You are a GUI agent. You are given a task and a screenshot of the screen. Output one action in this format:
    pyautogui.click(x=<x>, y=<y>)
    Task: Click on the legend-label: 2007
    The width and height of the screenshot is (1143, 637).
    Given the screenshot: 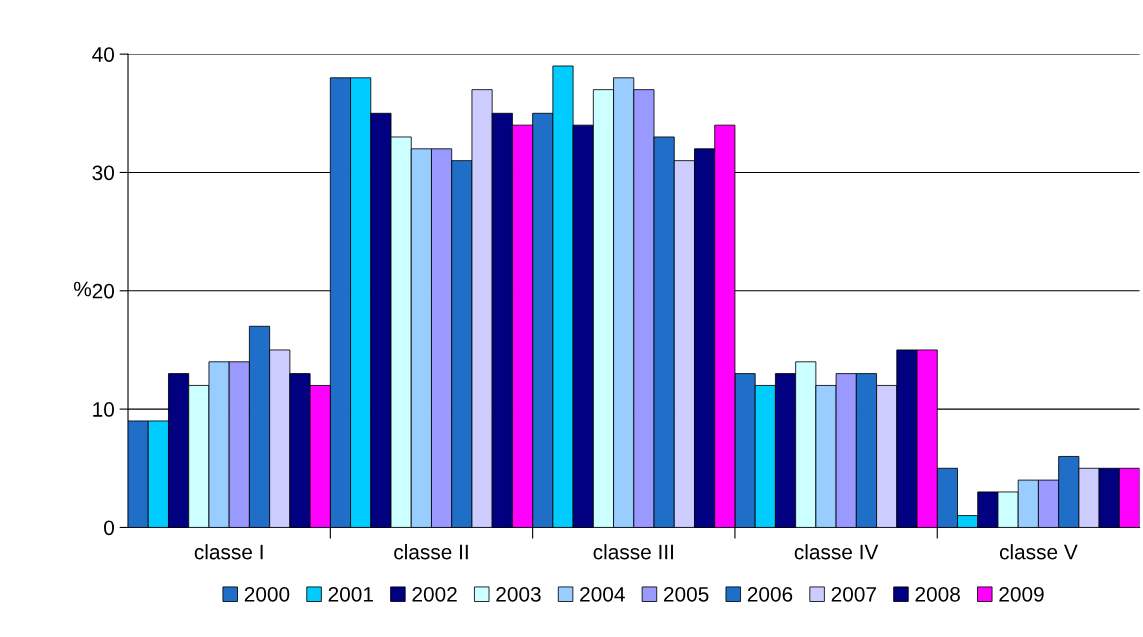 What is the action you would take?
    pyautogui.click(x=853, y=594)
    